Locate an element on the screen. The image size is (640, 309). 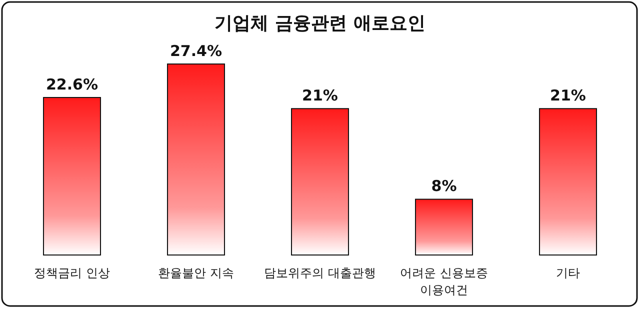
x-tick-label: 기타 is located at coordinates (568, 273).